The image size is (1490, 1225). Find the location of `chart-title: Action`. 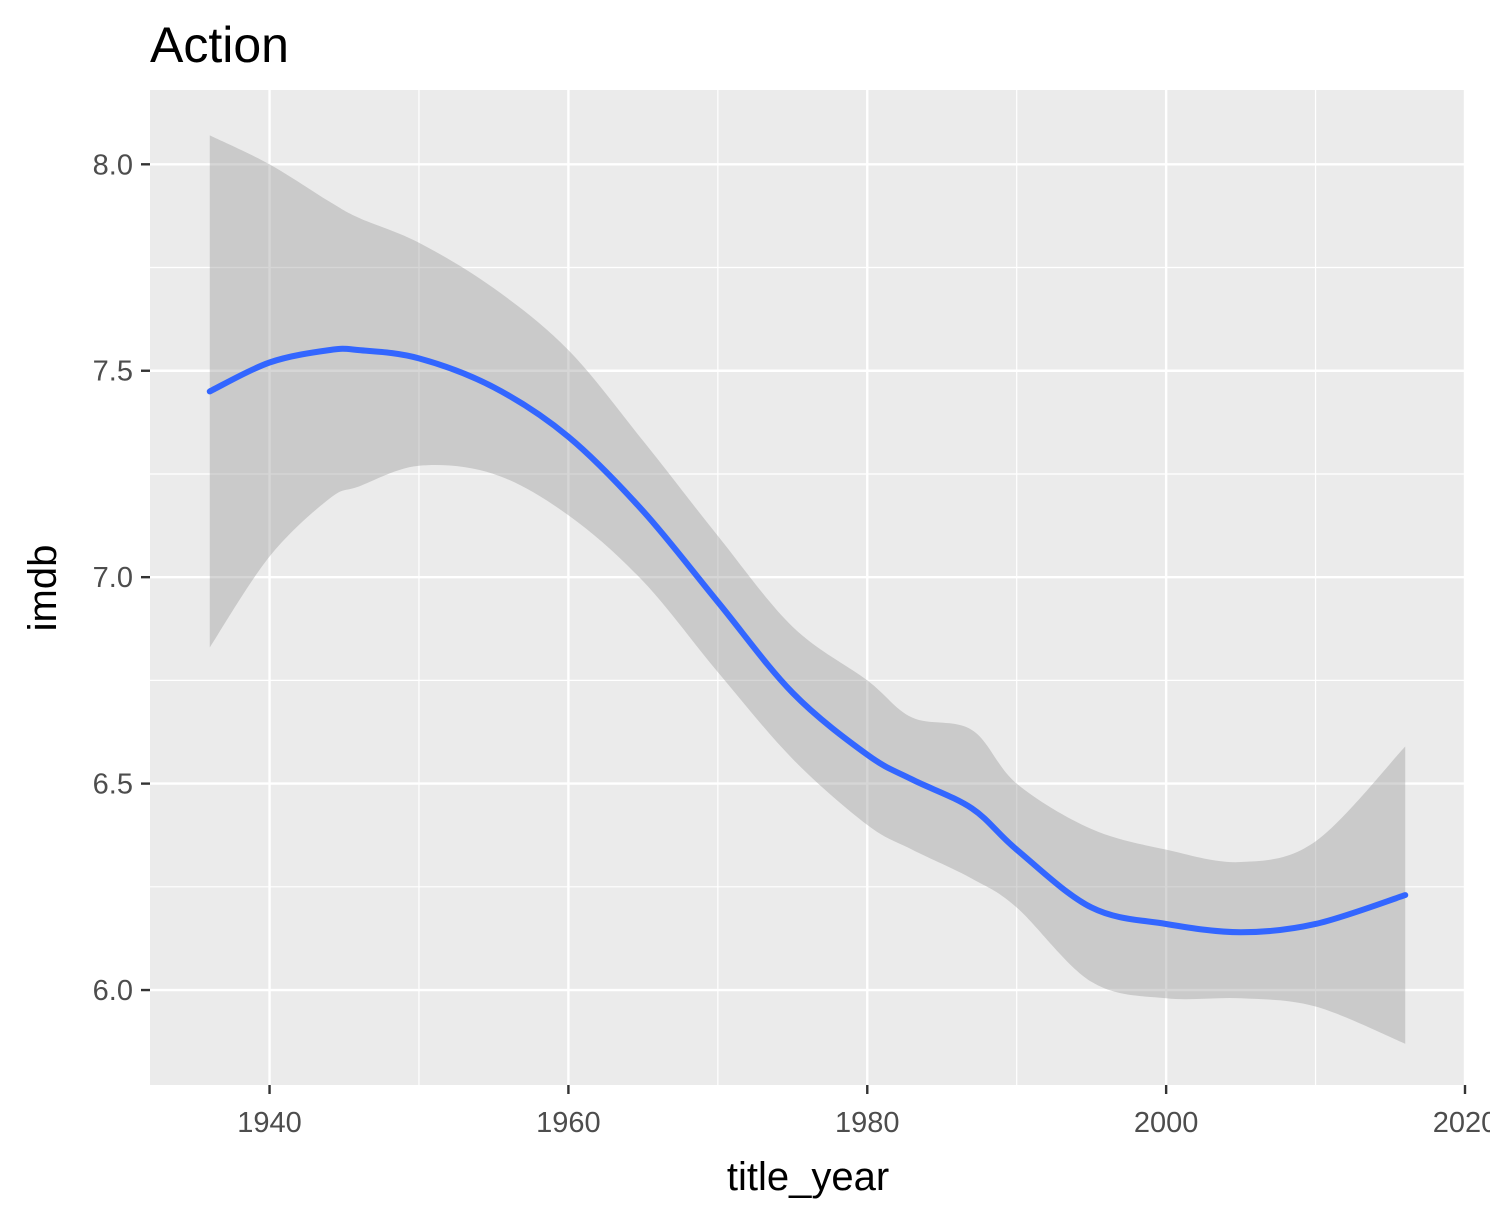

chart-title: Action is located at coordinates (219, 45).